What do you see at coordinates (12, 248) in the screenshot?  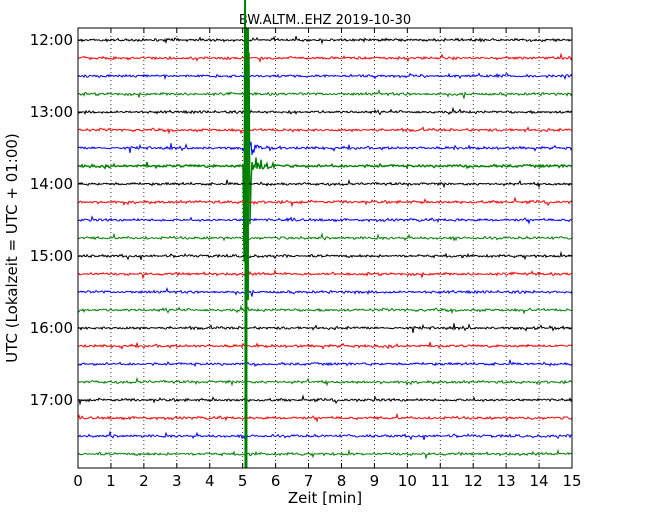 I see `y-axis-label: UTC (Lokalzeit = UTC + 01:00)` at bounding box center [12, 248].